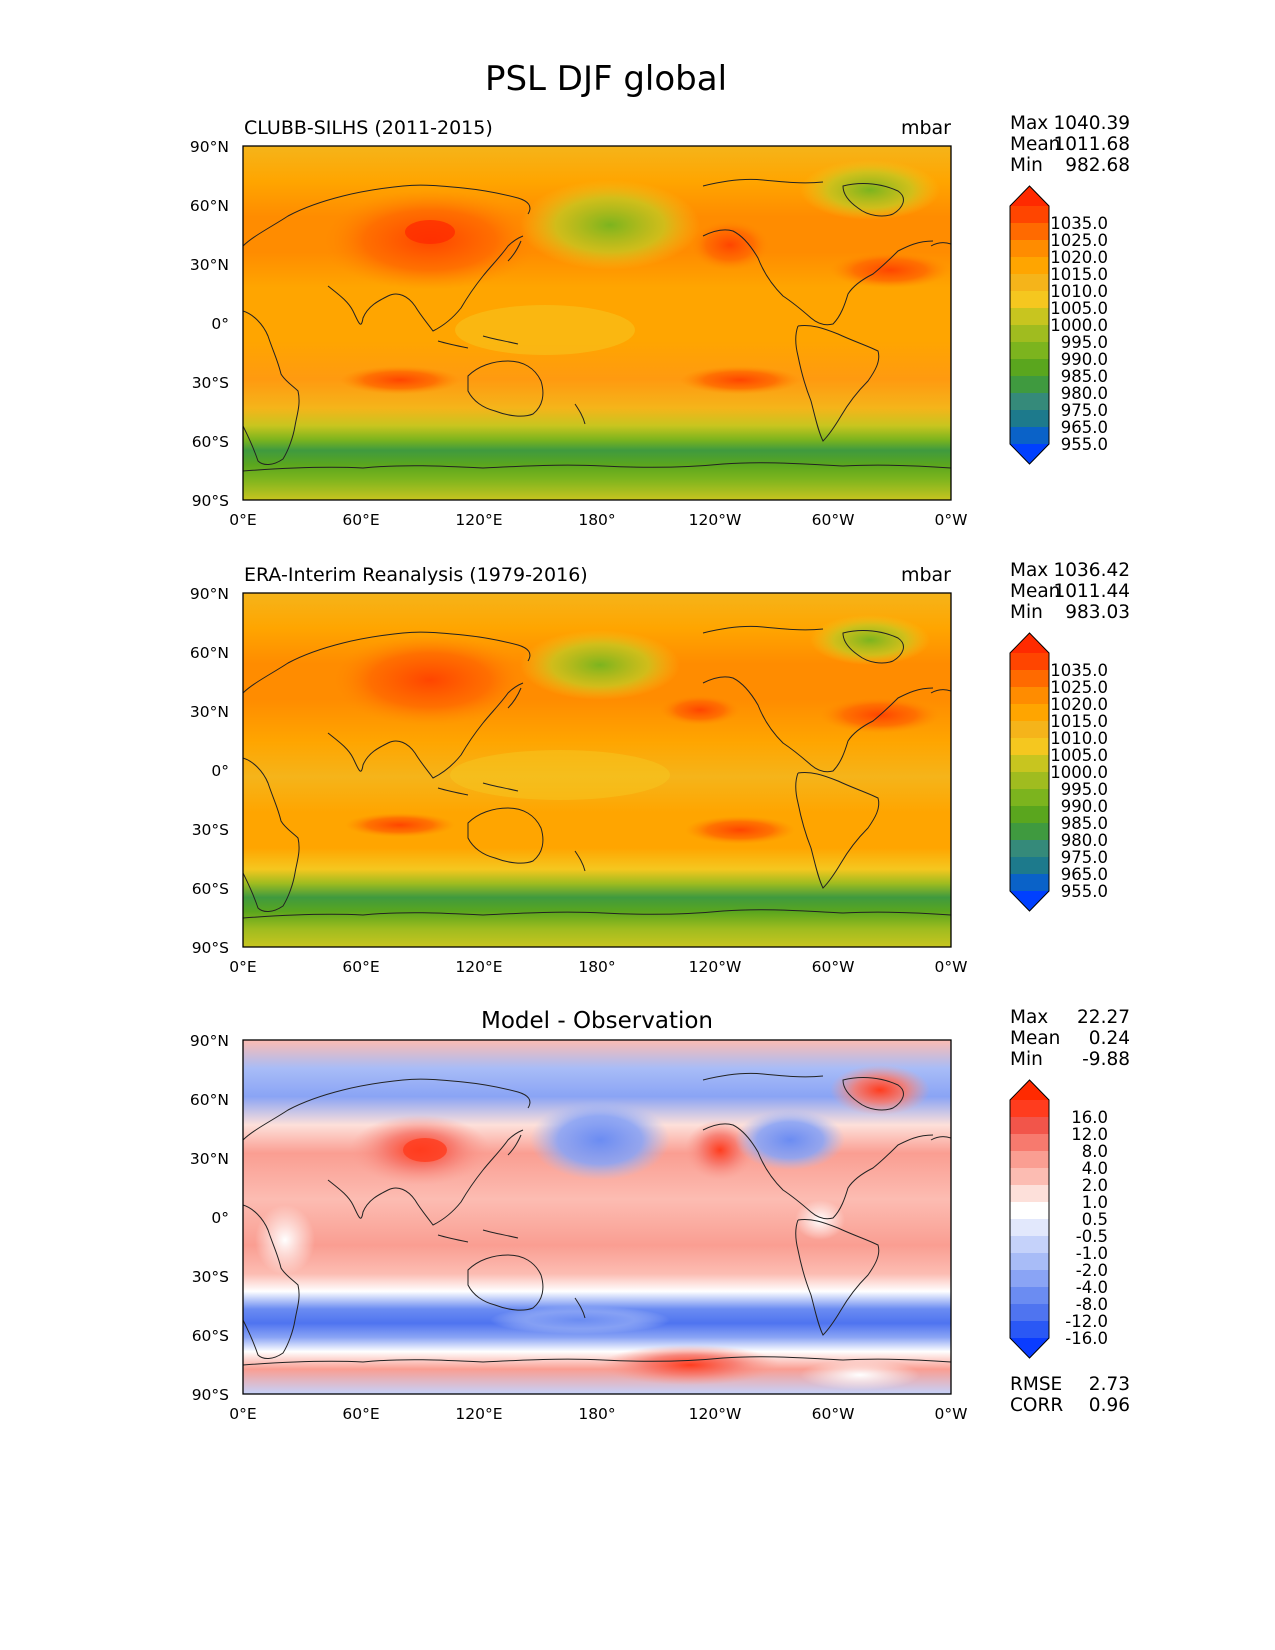  I want to click on colorbar-tick-label: 4.0, so click(1095, 1168).